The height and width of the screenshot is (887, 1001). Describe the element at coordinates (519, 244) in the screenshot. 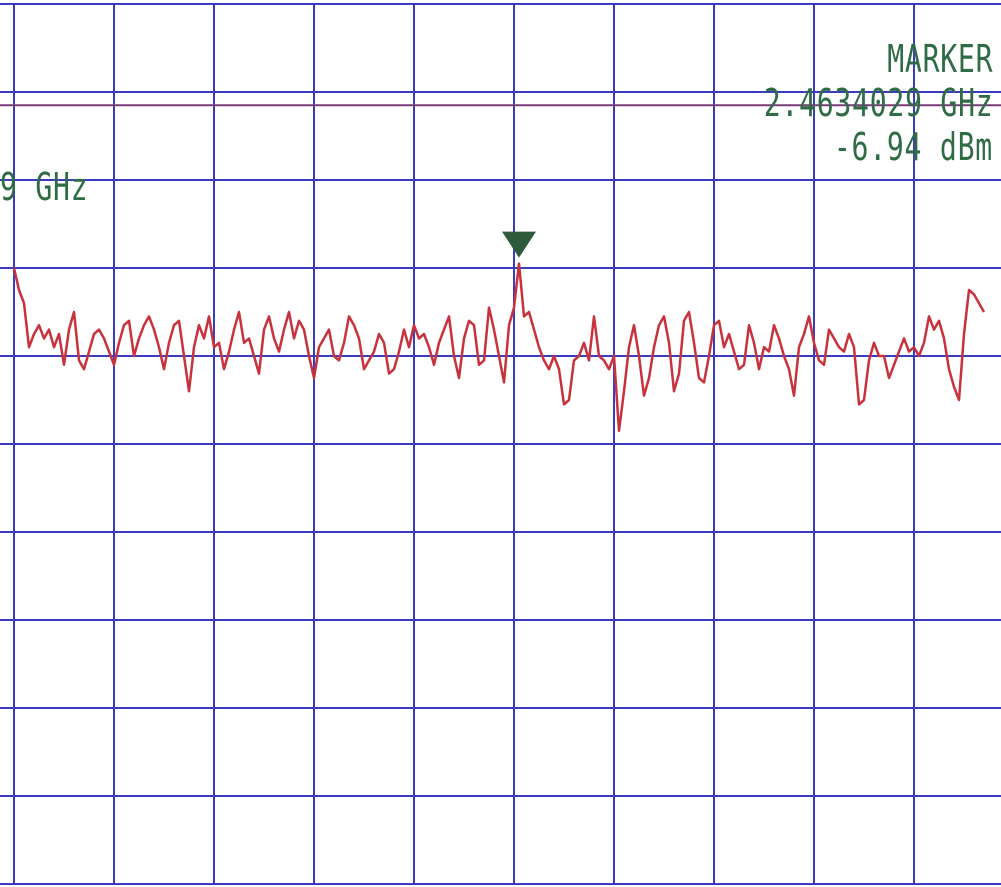

I see `marker-triangle-icon` at that location.